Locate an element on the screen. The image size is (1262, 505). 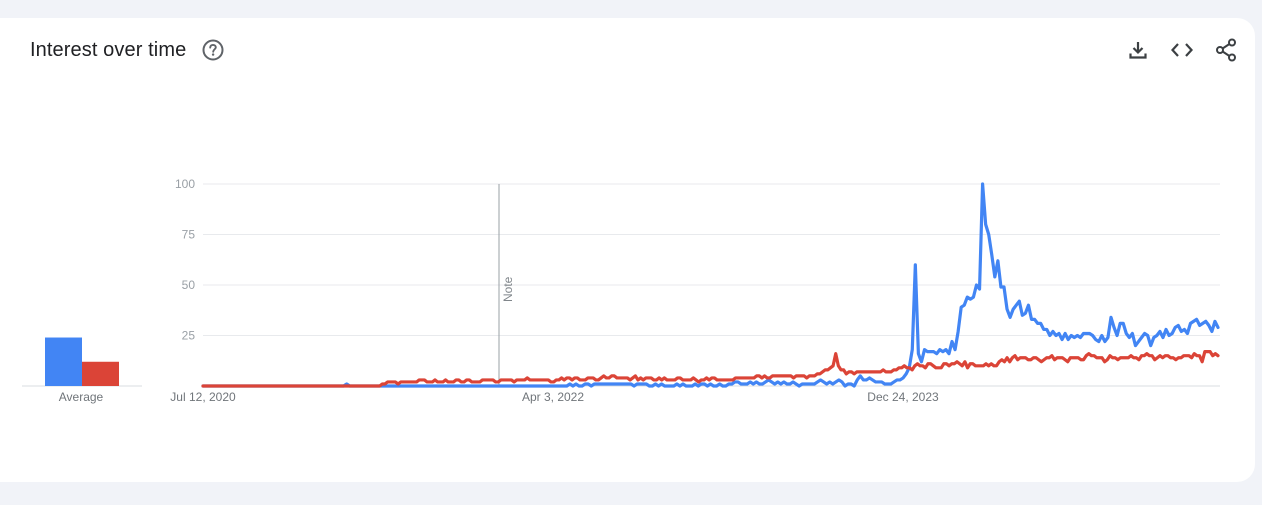
x-tick-label: Jul 12, 2020 is located at coordinates (203, 397).